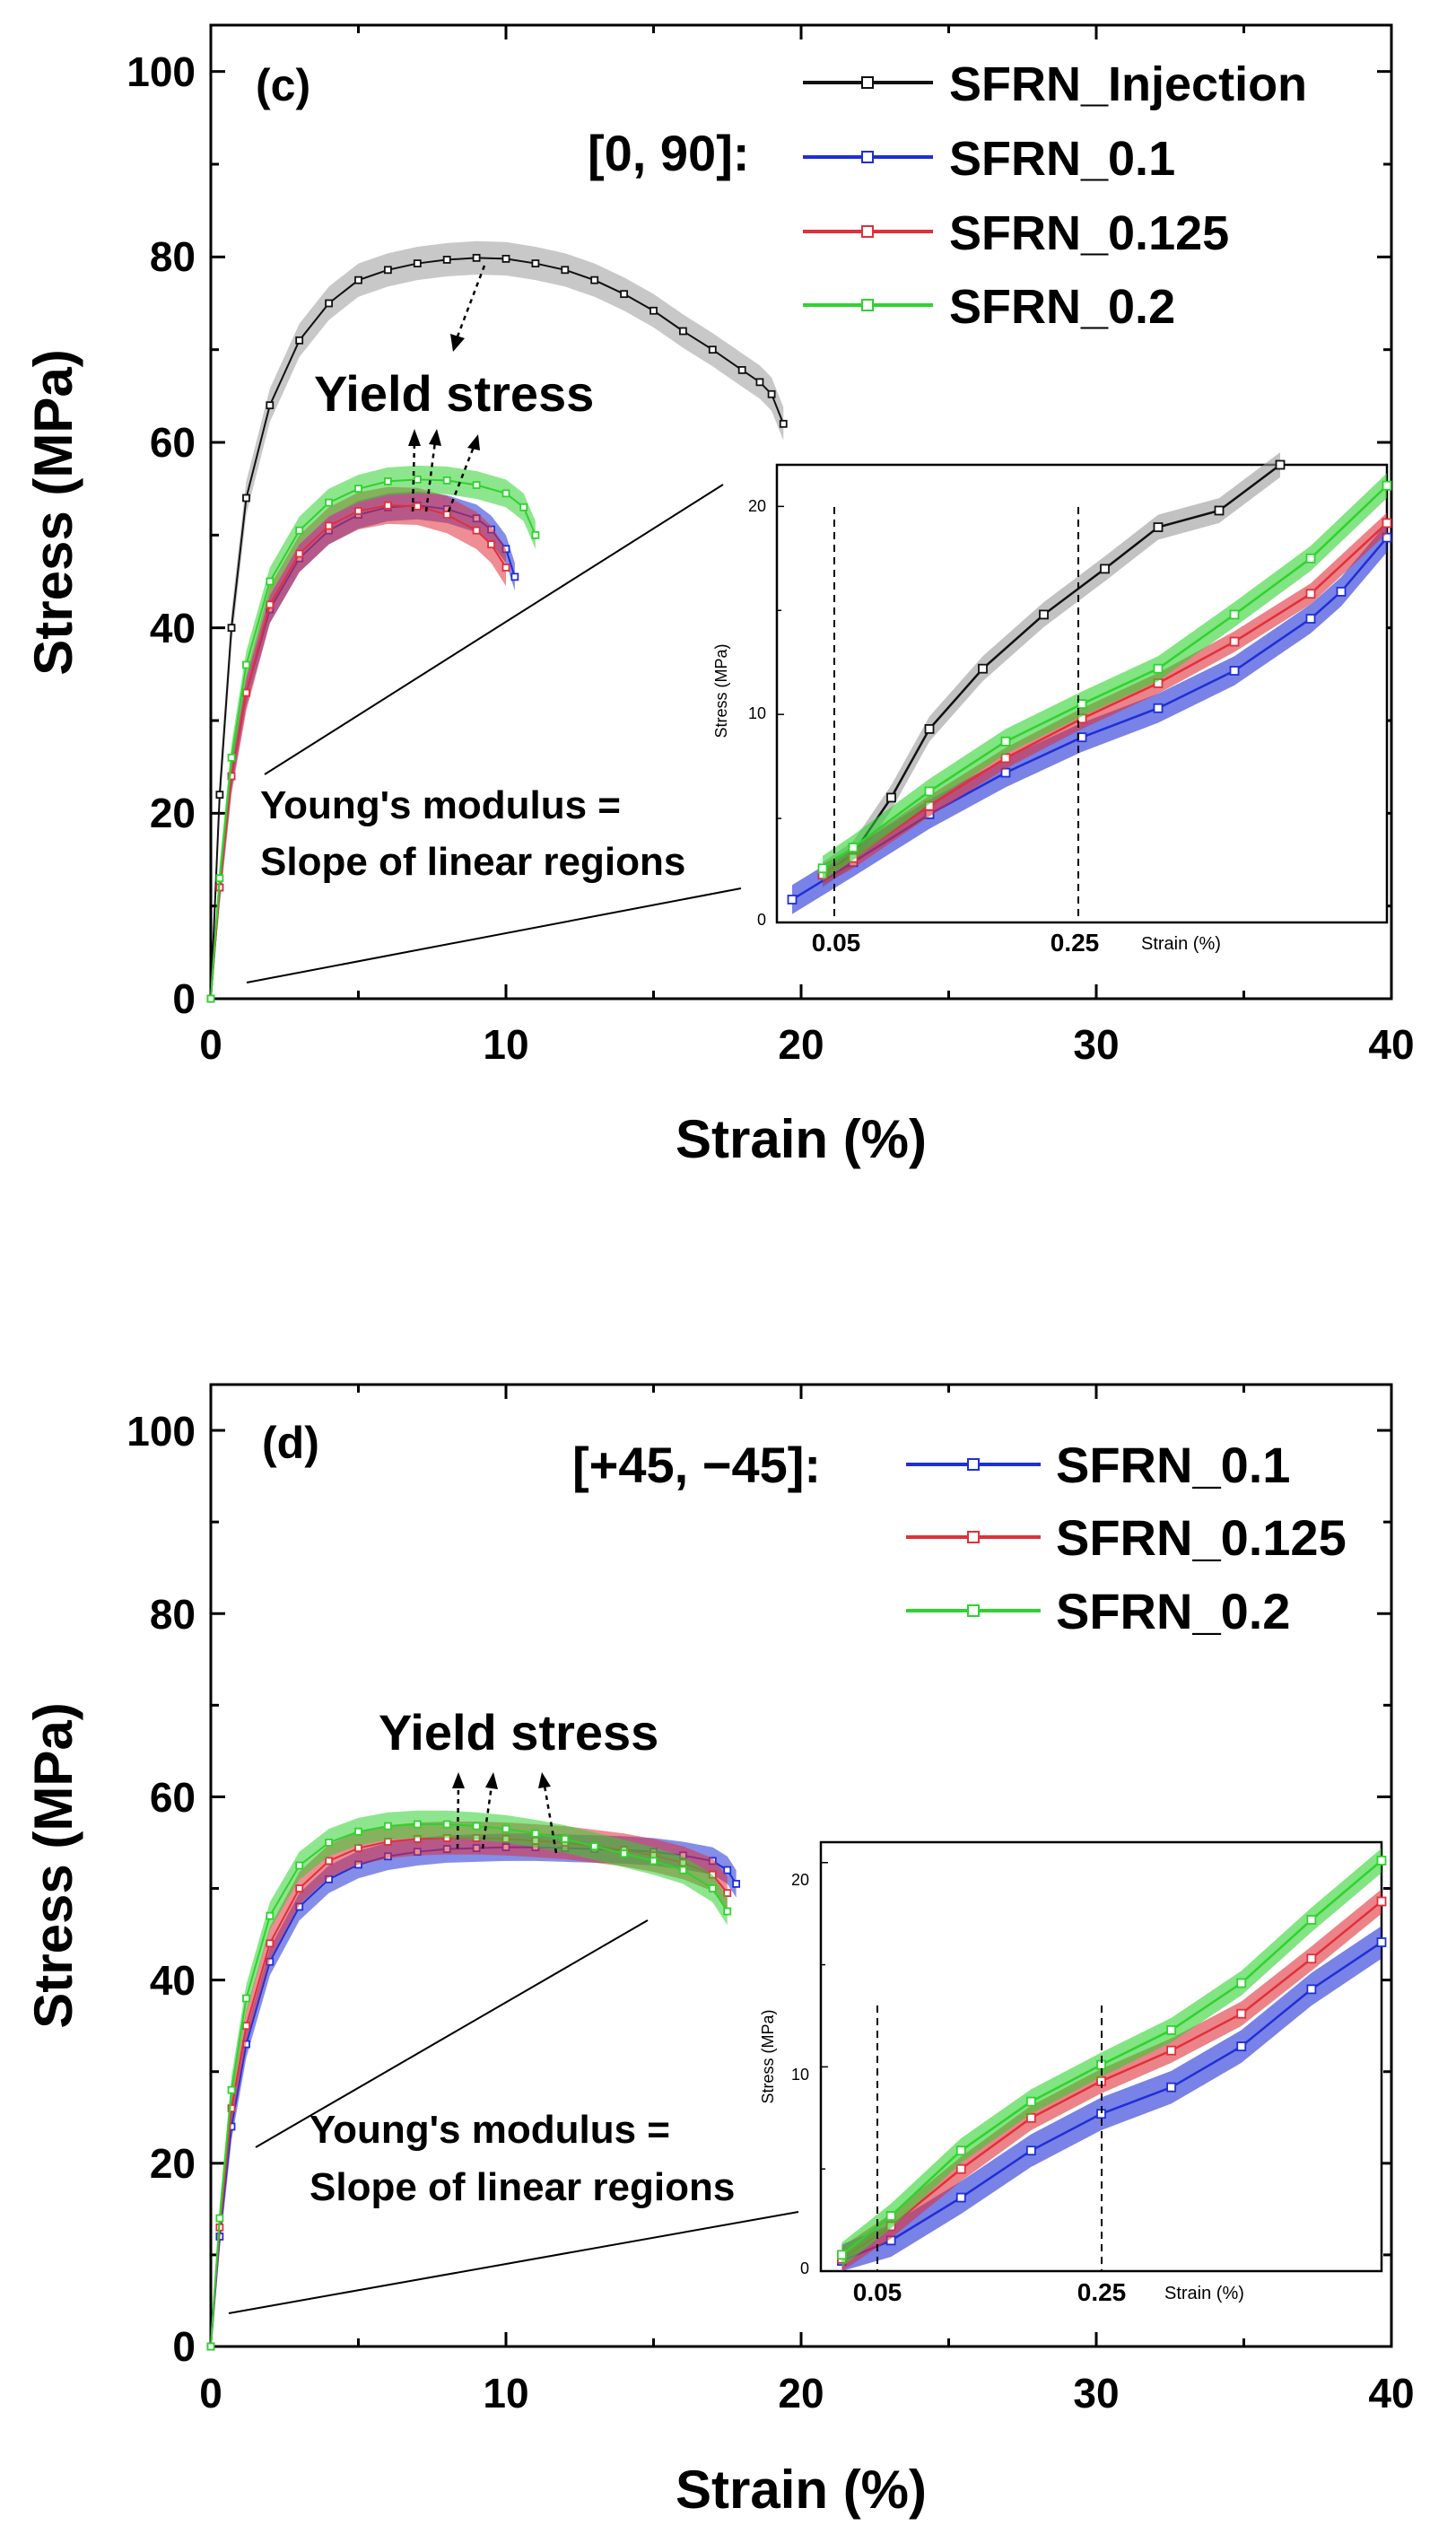 This screenshot has height=2543, width=1456. What do you see at coordinates (669, 153) in the screenshot?
I see `panel-c-layup: [0, 90]:` at bounding box center [669, 153].